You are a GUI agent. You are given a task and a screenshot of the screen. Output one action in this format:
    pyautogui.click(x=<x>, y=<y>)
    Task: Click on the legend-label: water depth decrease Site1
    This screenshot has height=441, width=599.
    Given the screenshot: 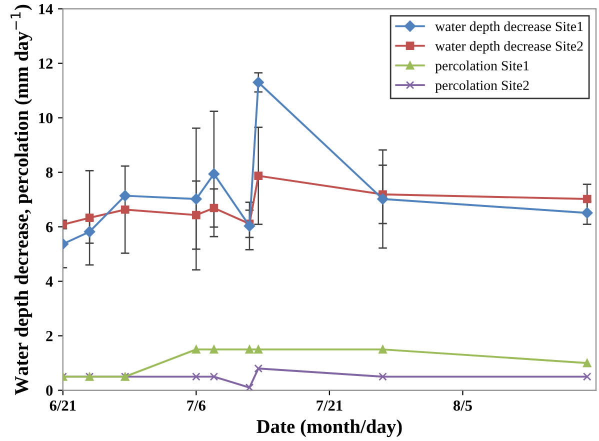 What is the action you would take?
    pyautogui.click(x=509, y=27)
    